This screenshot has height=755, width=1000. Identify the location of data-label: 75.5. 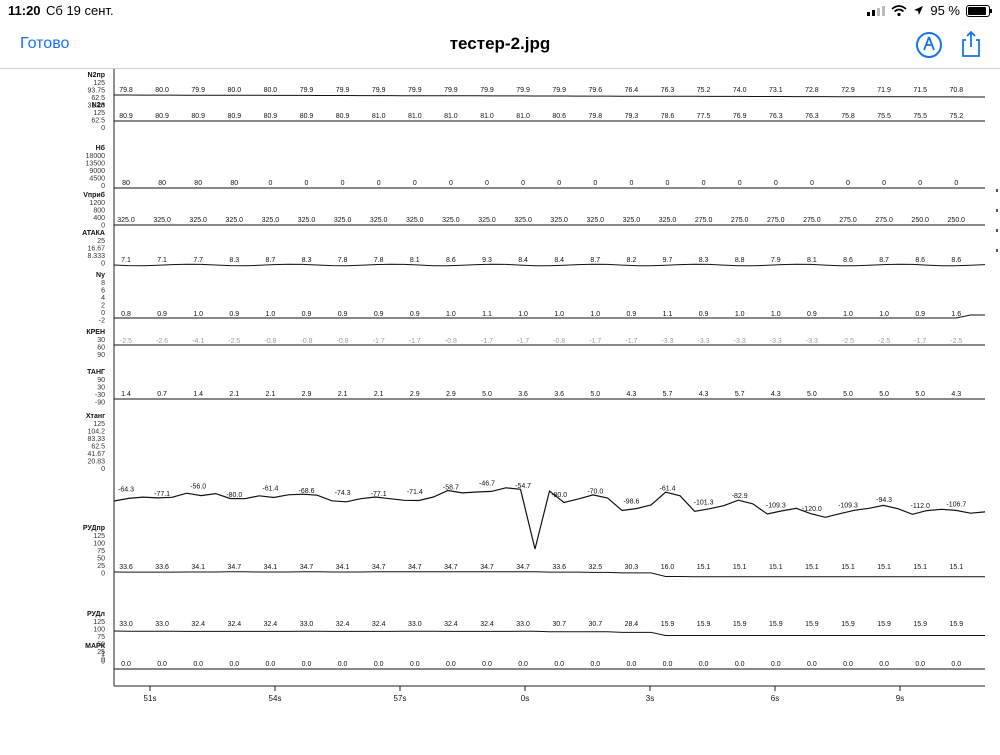
(920, 116).